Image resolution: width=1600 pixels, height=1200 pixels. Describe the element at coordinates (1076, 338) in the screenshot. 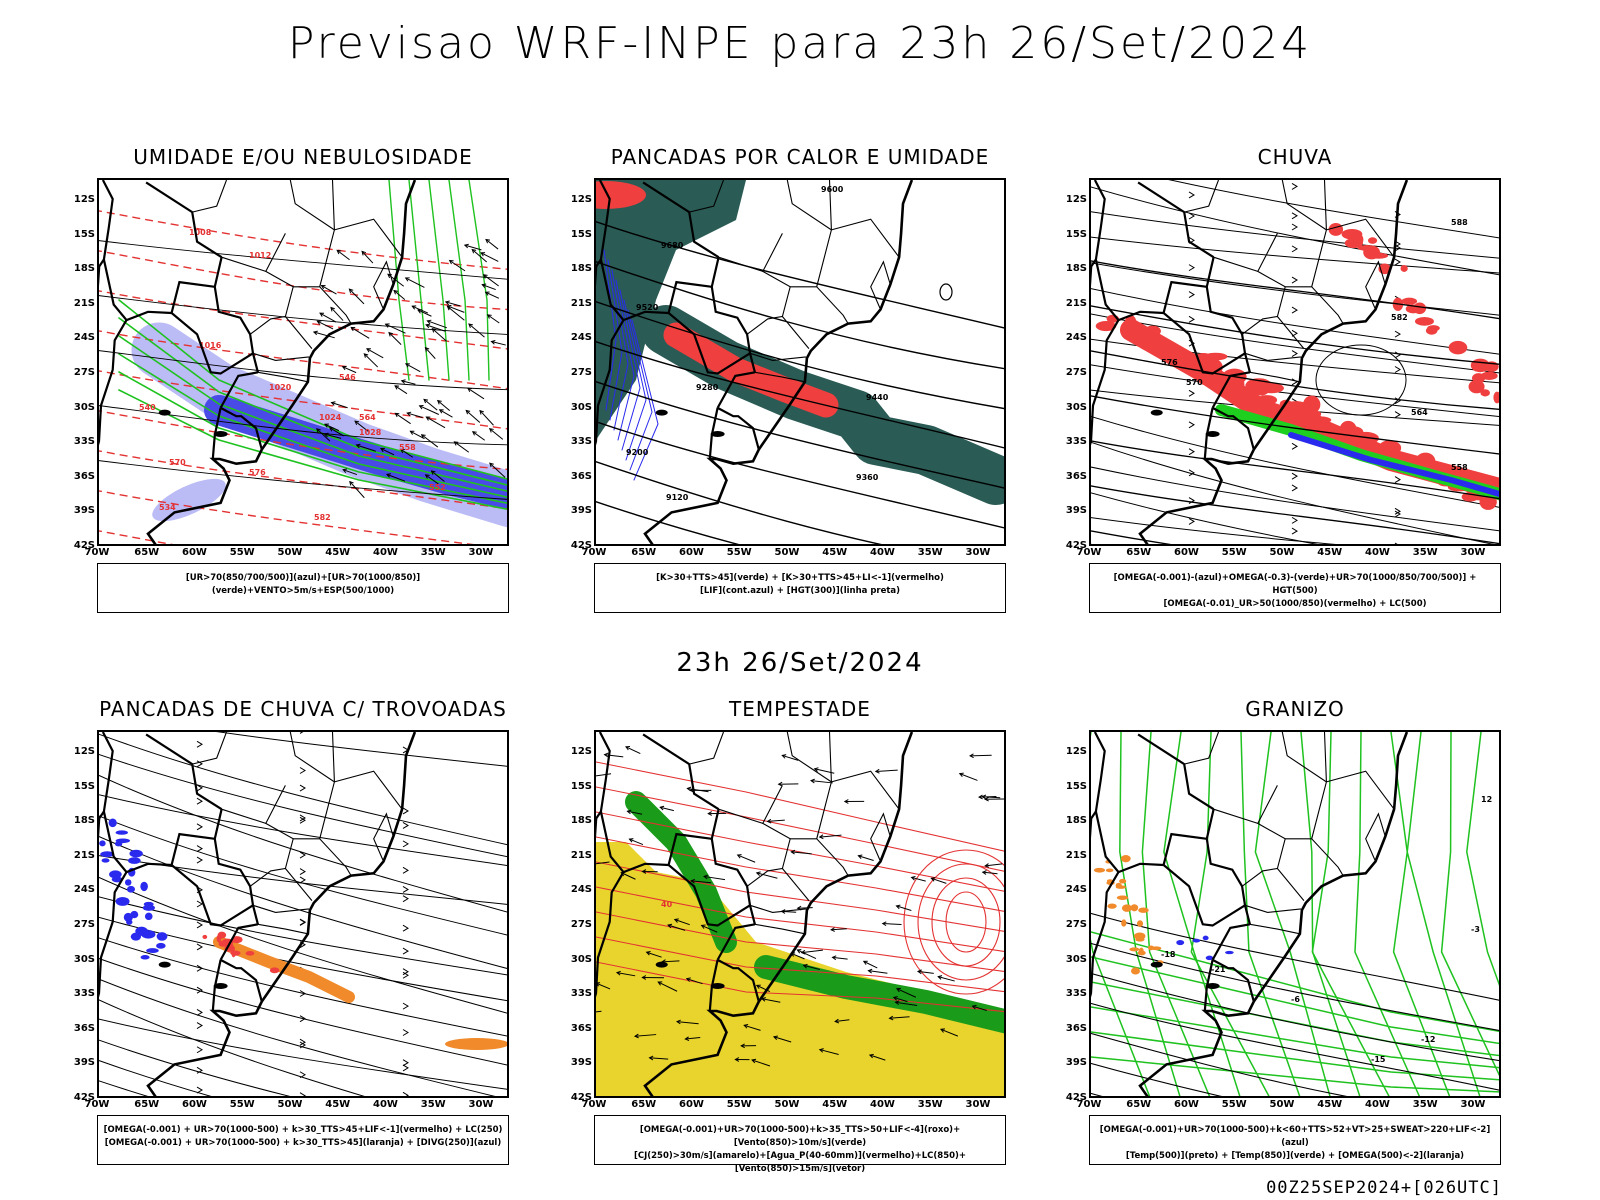

I see `lat-tick-label: 24S` at that location.